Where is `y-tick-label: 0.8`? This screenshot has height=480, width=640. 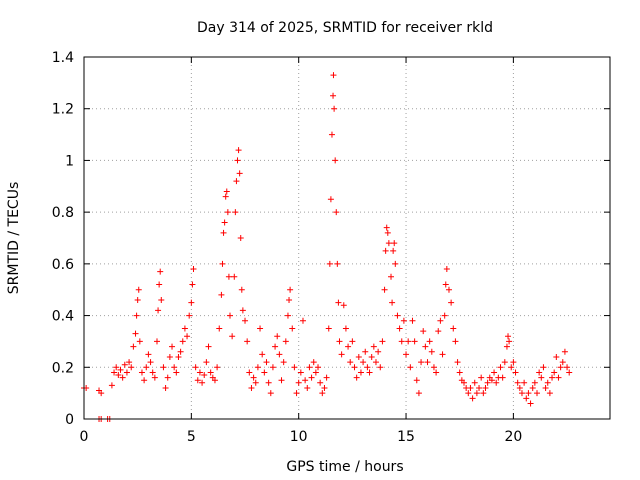
y-tick-label: 0.8 is located at coordinates (63, 213).